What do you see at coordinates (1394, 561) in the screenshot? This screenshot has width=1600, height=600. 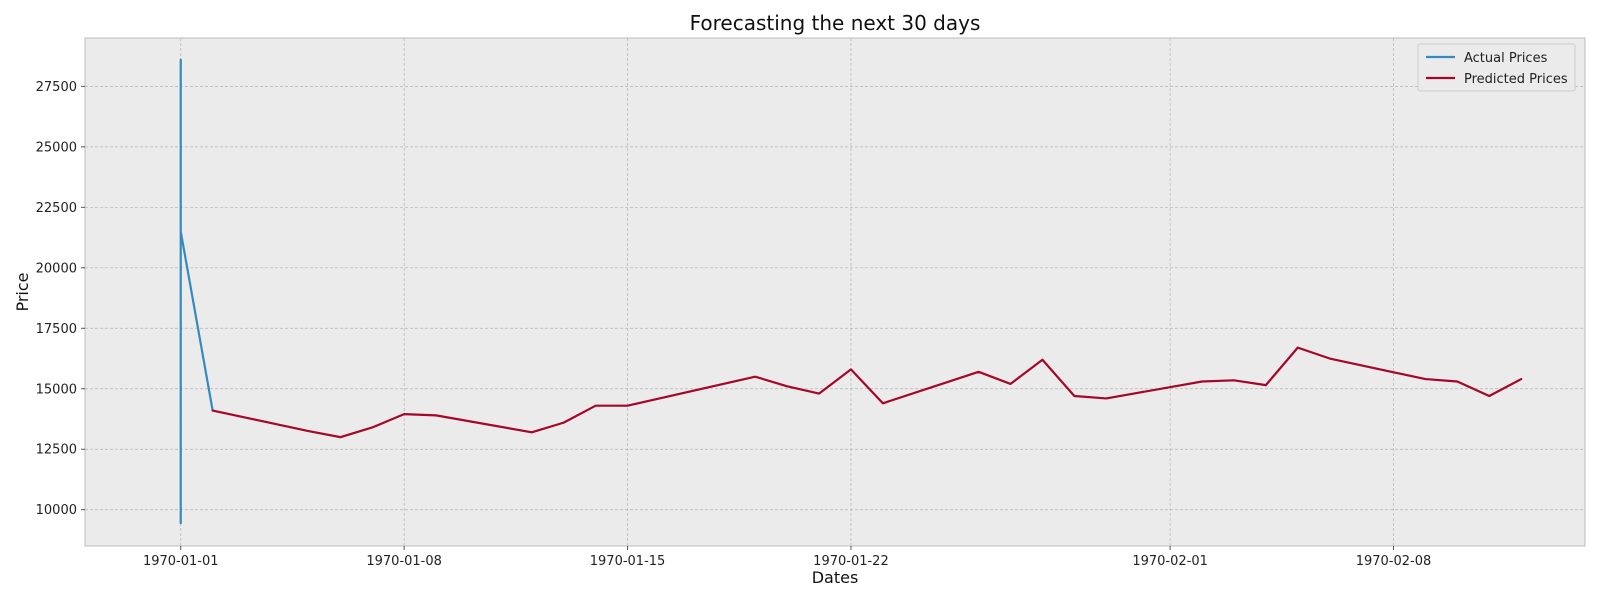 I see `x-tick-label: 1970-02-08` at bounding box center [1394, 561].